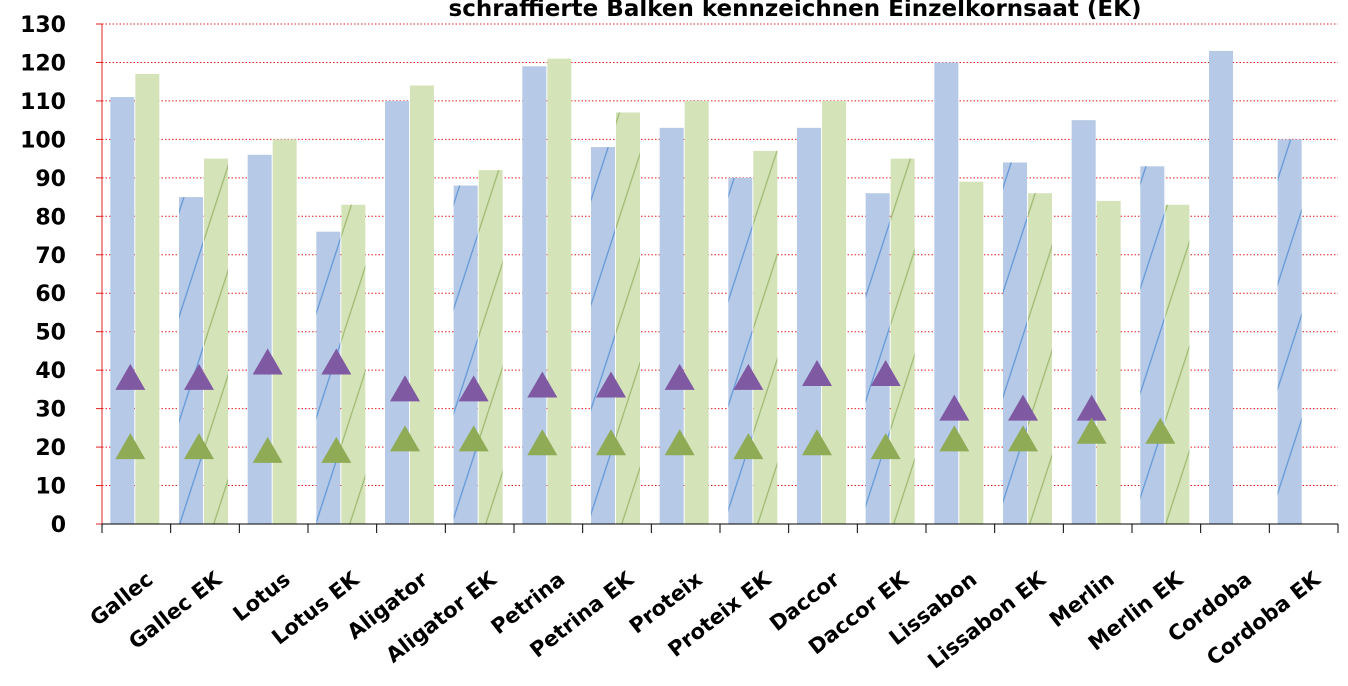  Describe the element at coordinates (50, 410) in the screenshot. I see `y-tick-label: 30` at that location.